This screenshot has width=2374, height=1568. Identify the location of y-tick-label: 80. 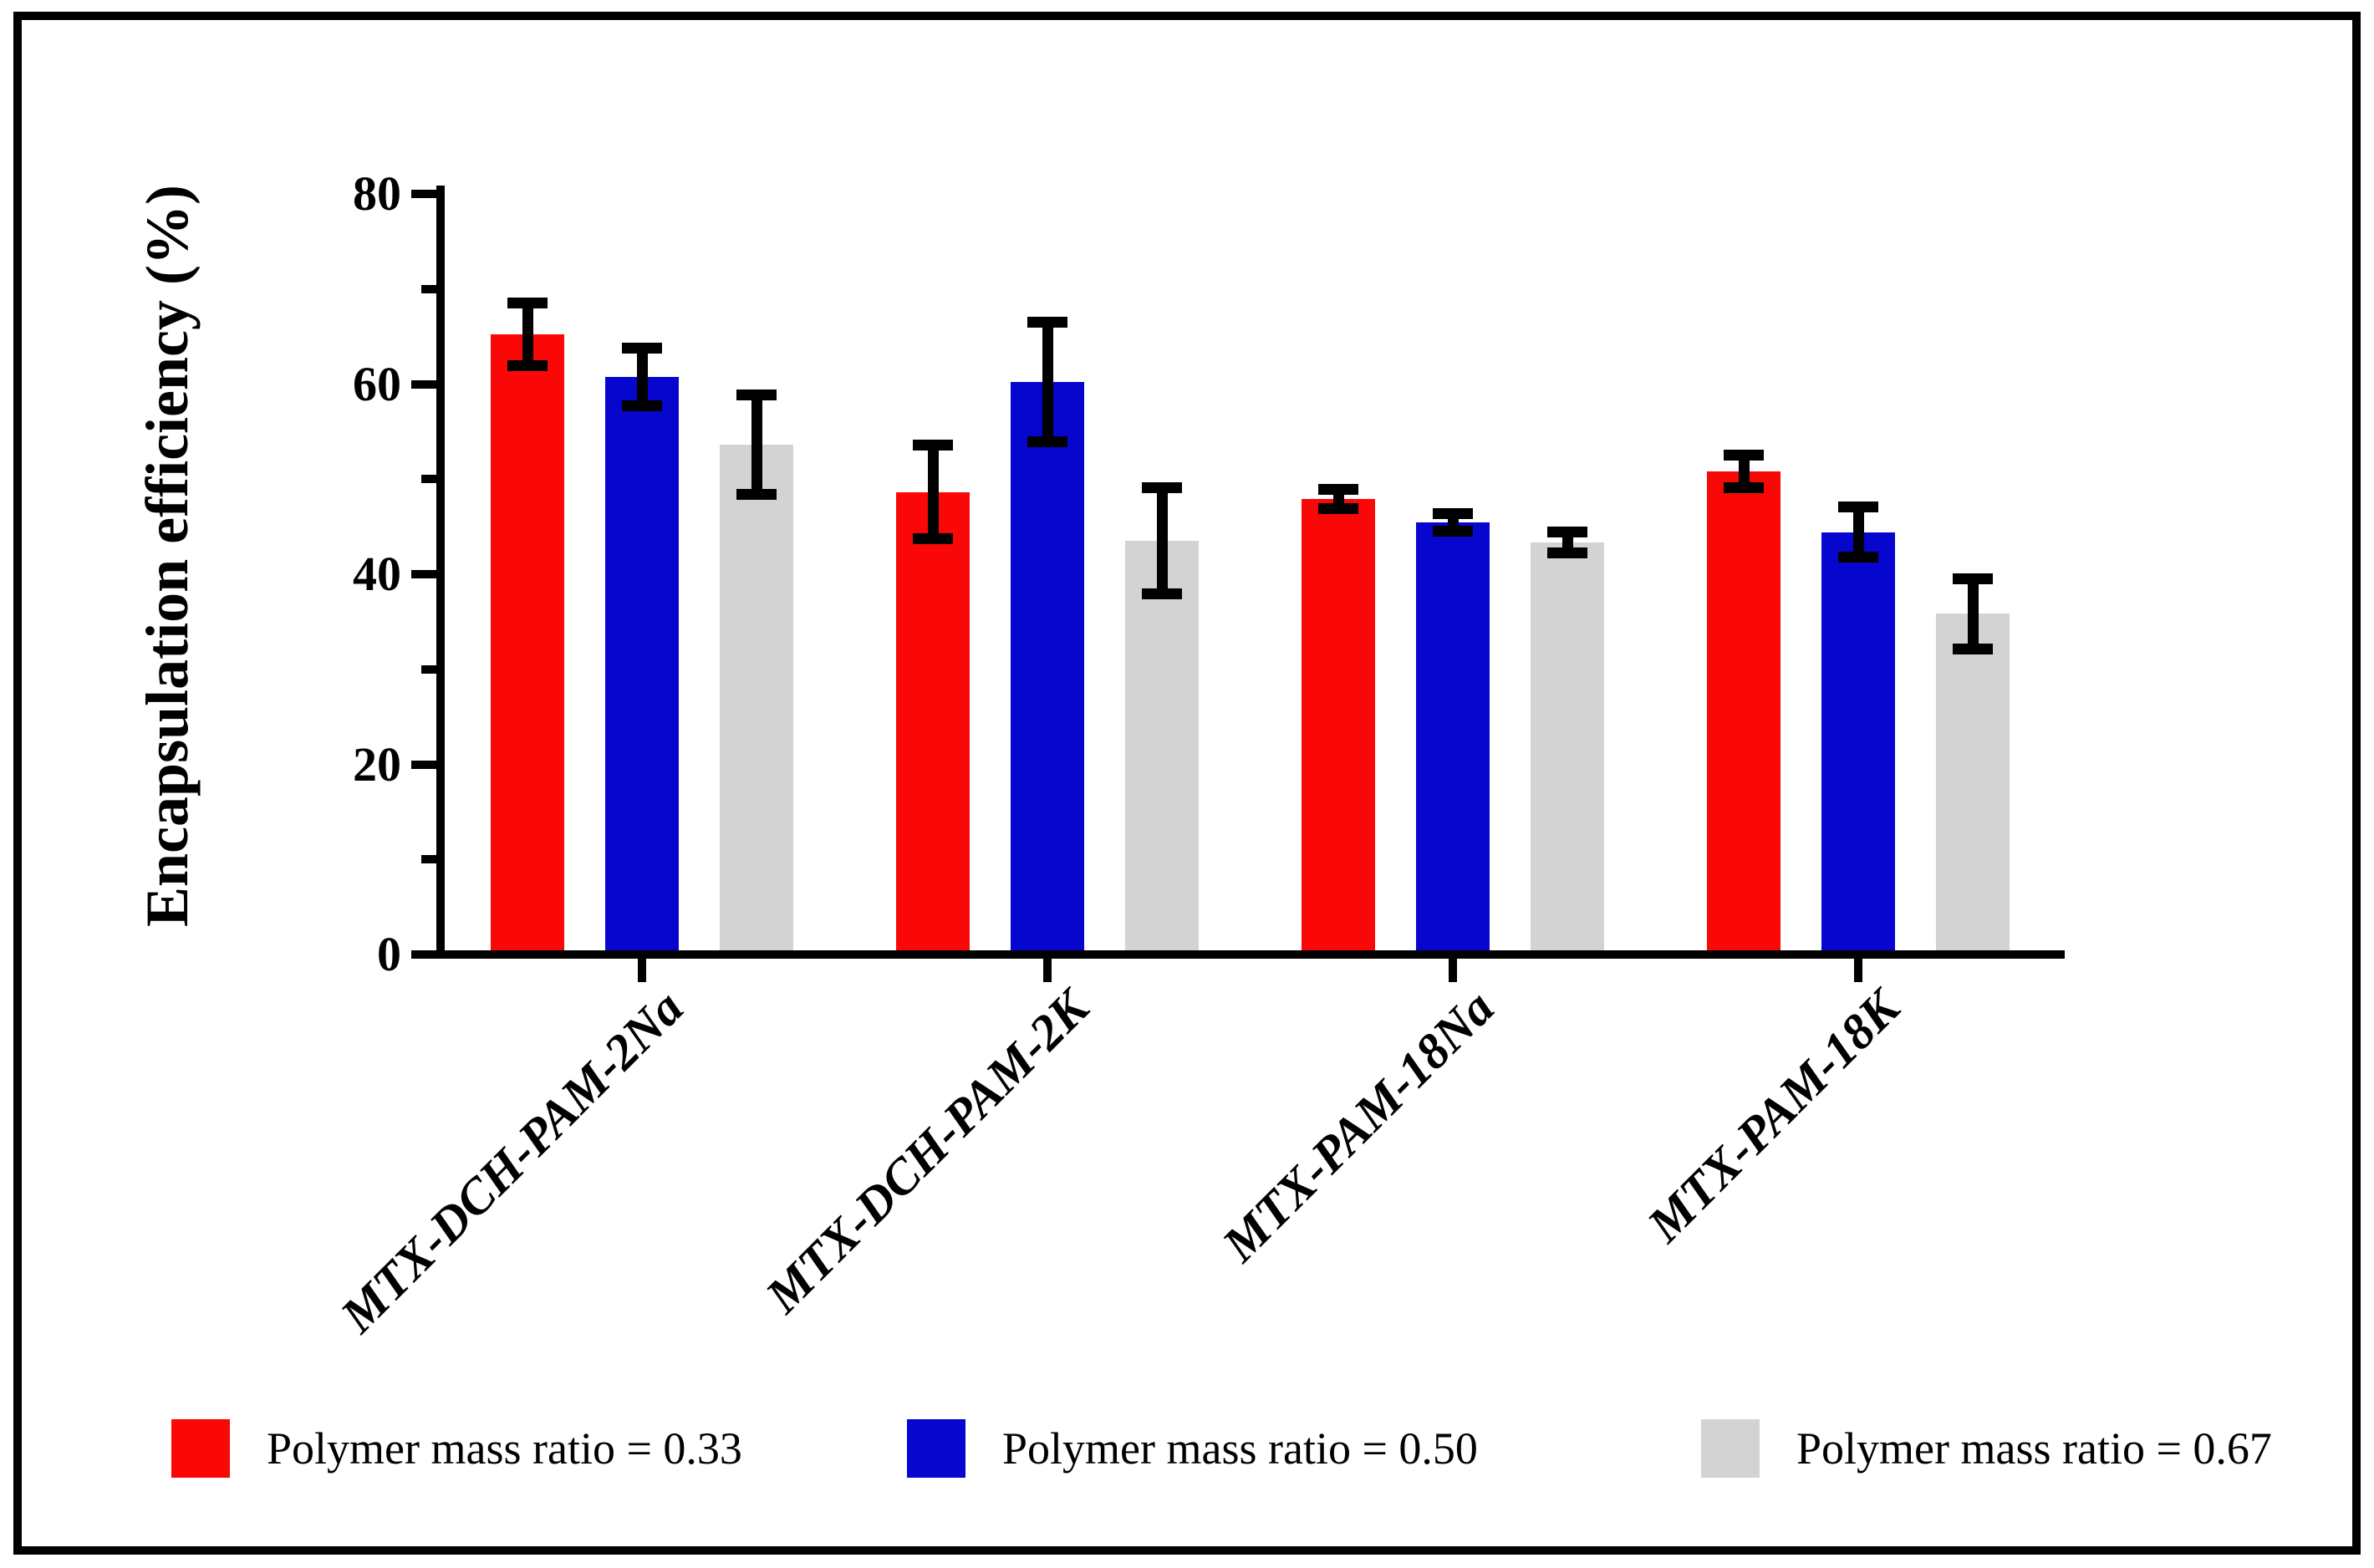
(377, 193).